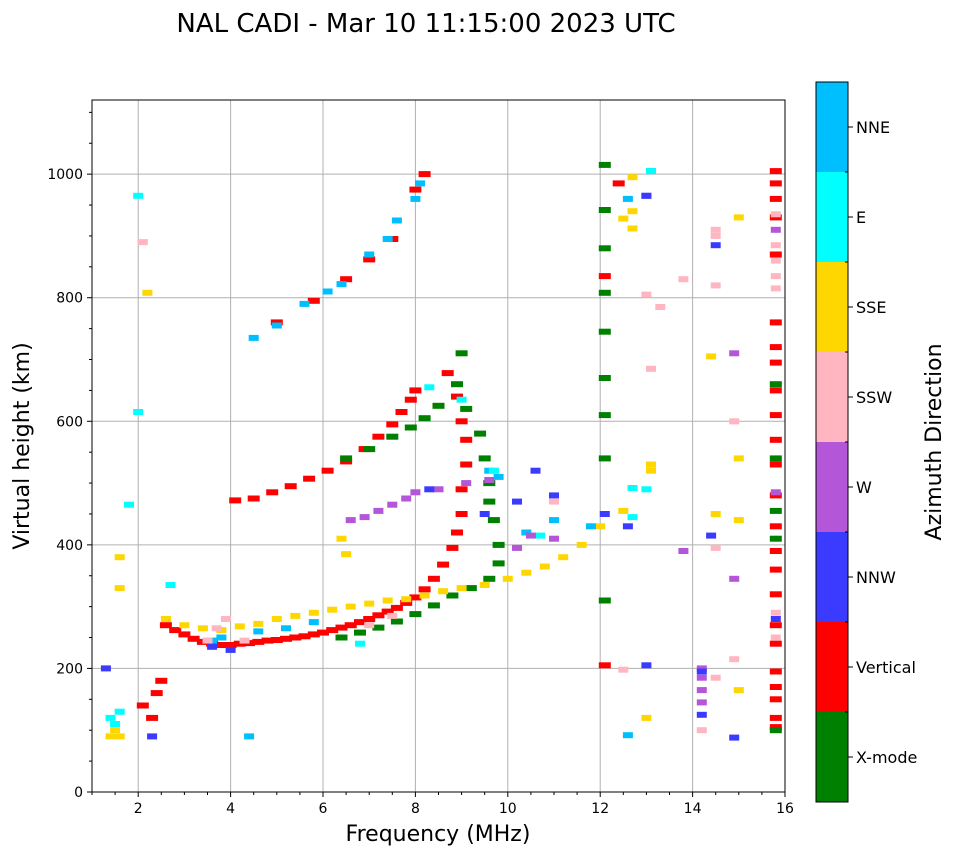 The width and height of the screenshot is (958, 857). What do you see at coordinates (693, 809) in the screenshot?
I see `x-tick-label: 14` at bounding box center [693, 809].